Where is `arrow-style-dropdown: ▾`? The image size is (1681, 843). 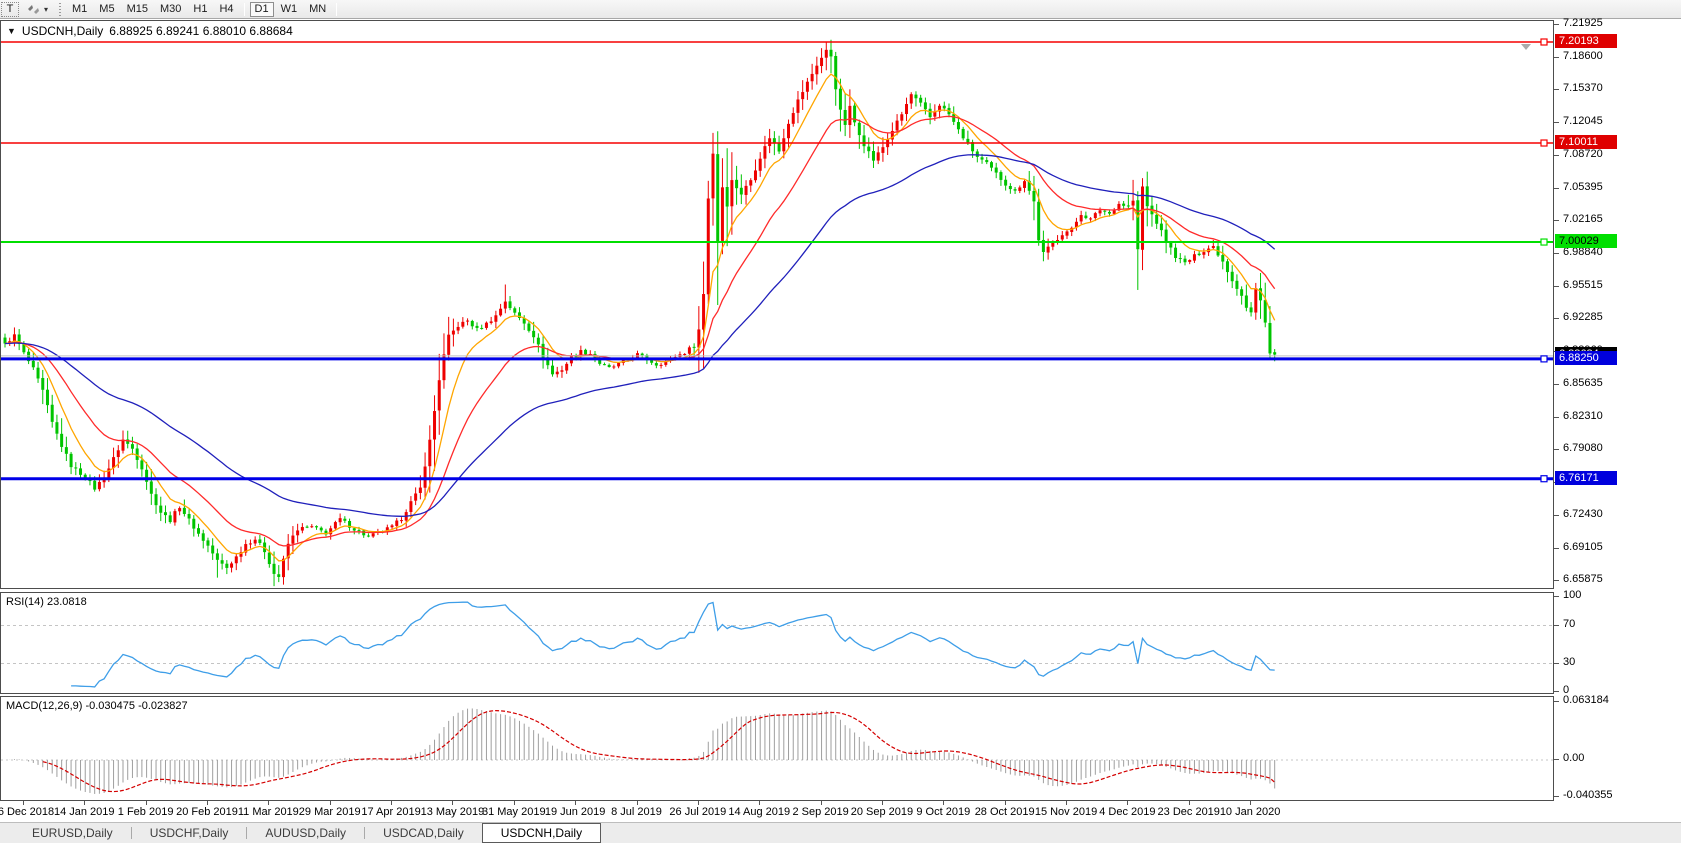
arrow-style-dropdown: ▾ is located at coordinates (37, 9).